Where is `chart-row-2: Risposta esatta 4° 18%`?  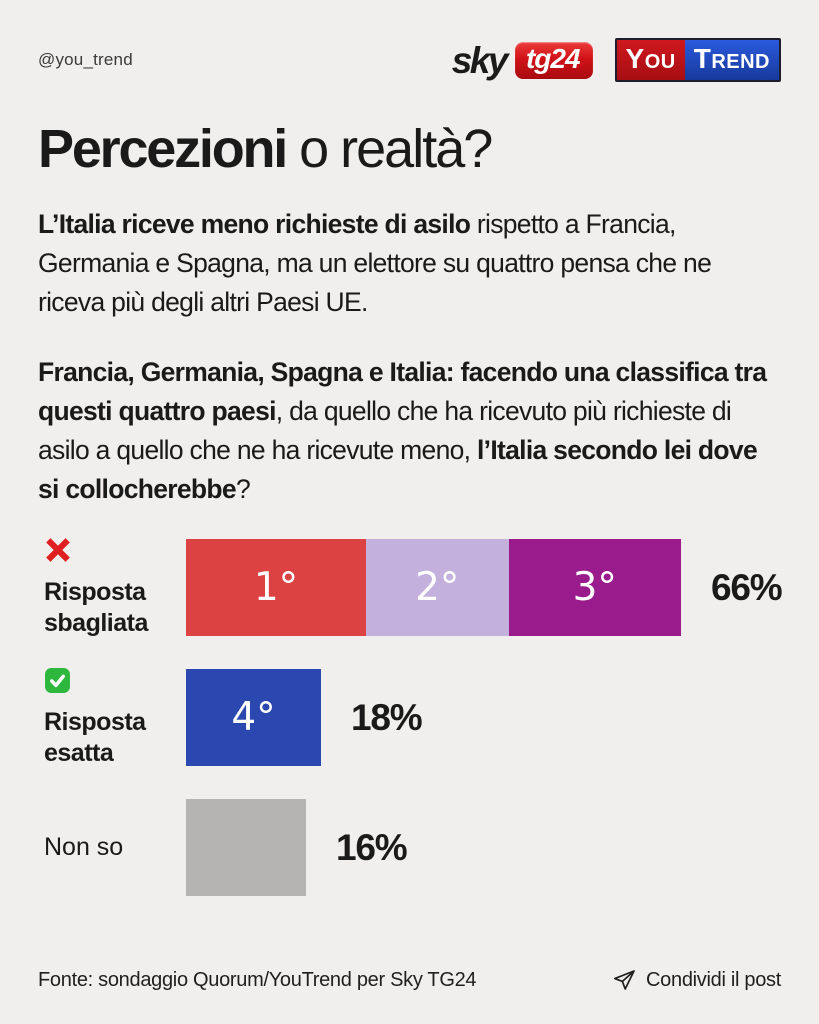 chart-row-2: Risposta esatta 4° 18% is located at coordinates (409, 718).